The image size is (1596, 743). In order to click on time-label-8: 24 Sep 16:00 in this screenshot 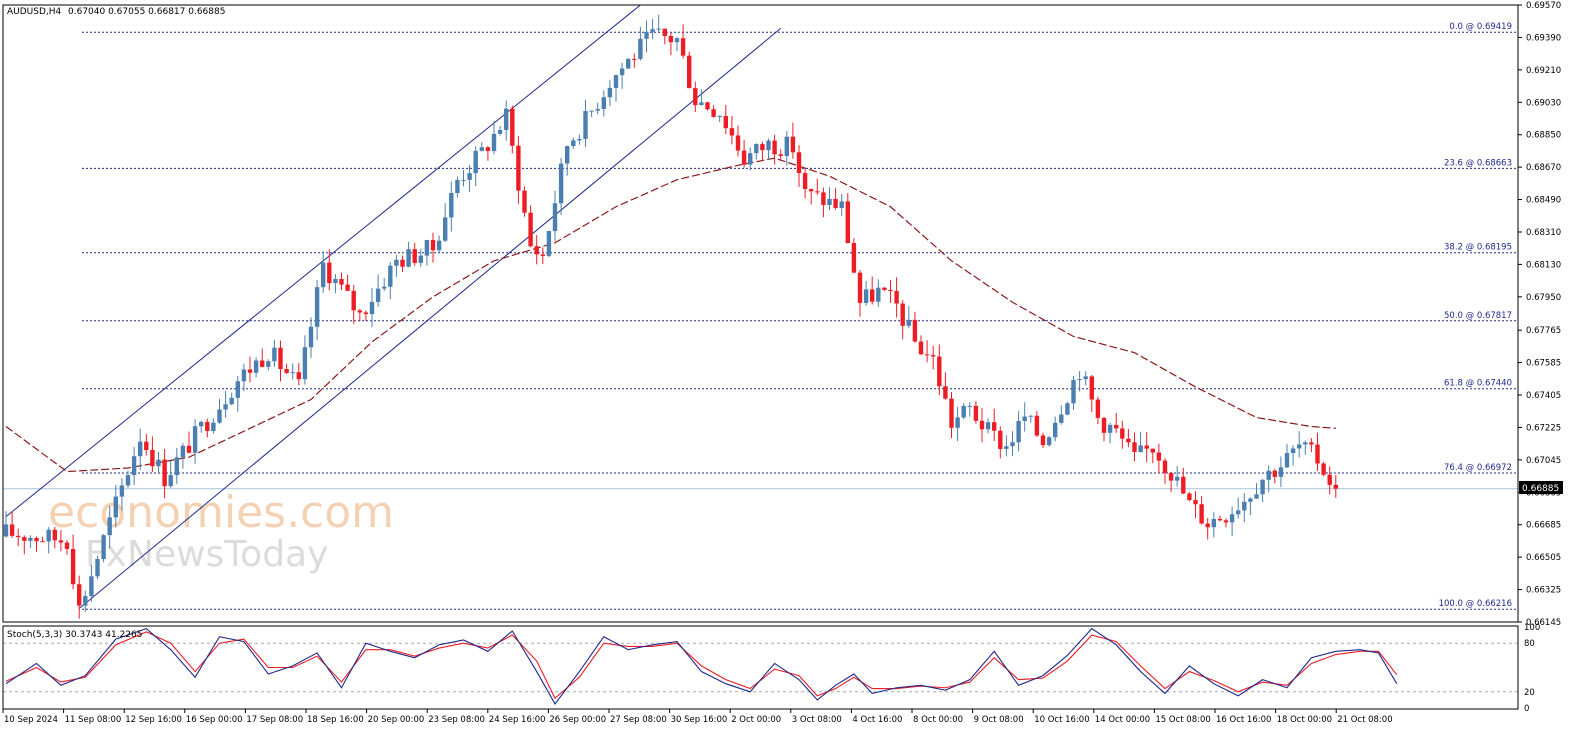, I will do `click(517, 720)`.